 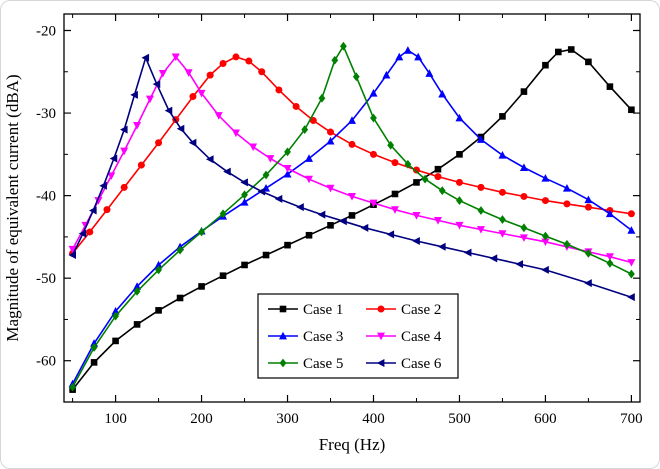 I want to click on x-tick-label: 500, so click(x=459, y=419).